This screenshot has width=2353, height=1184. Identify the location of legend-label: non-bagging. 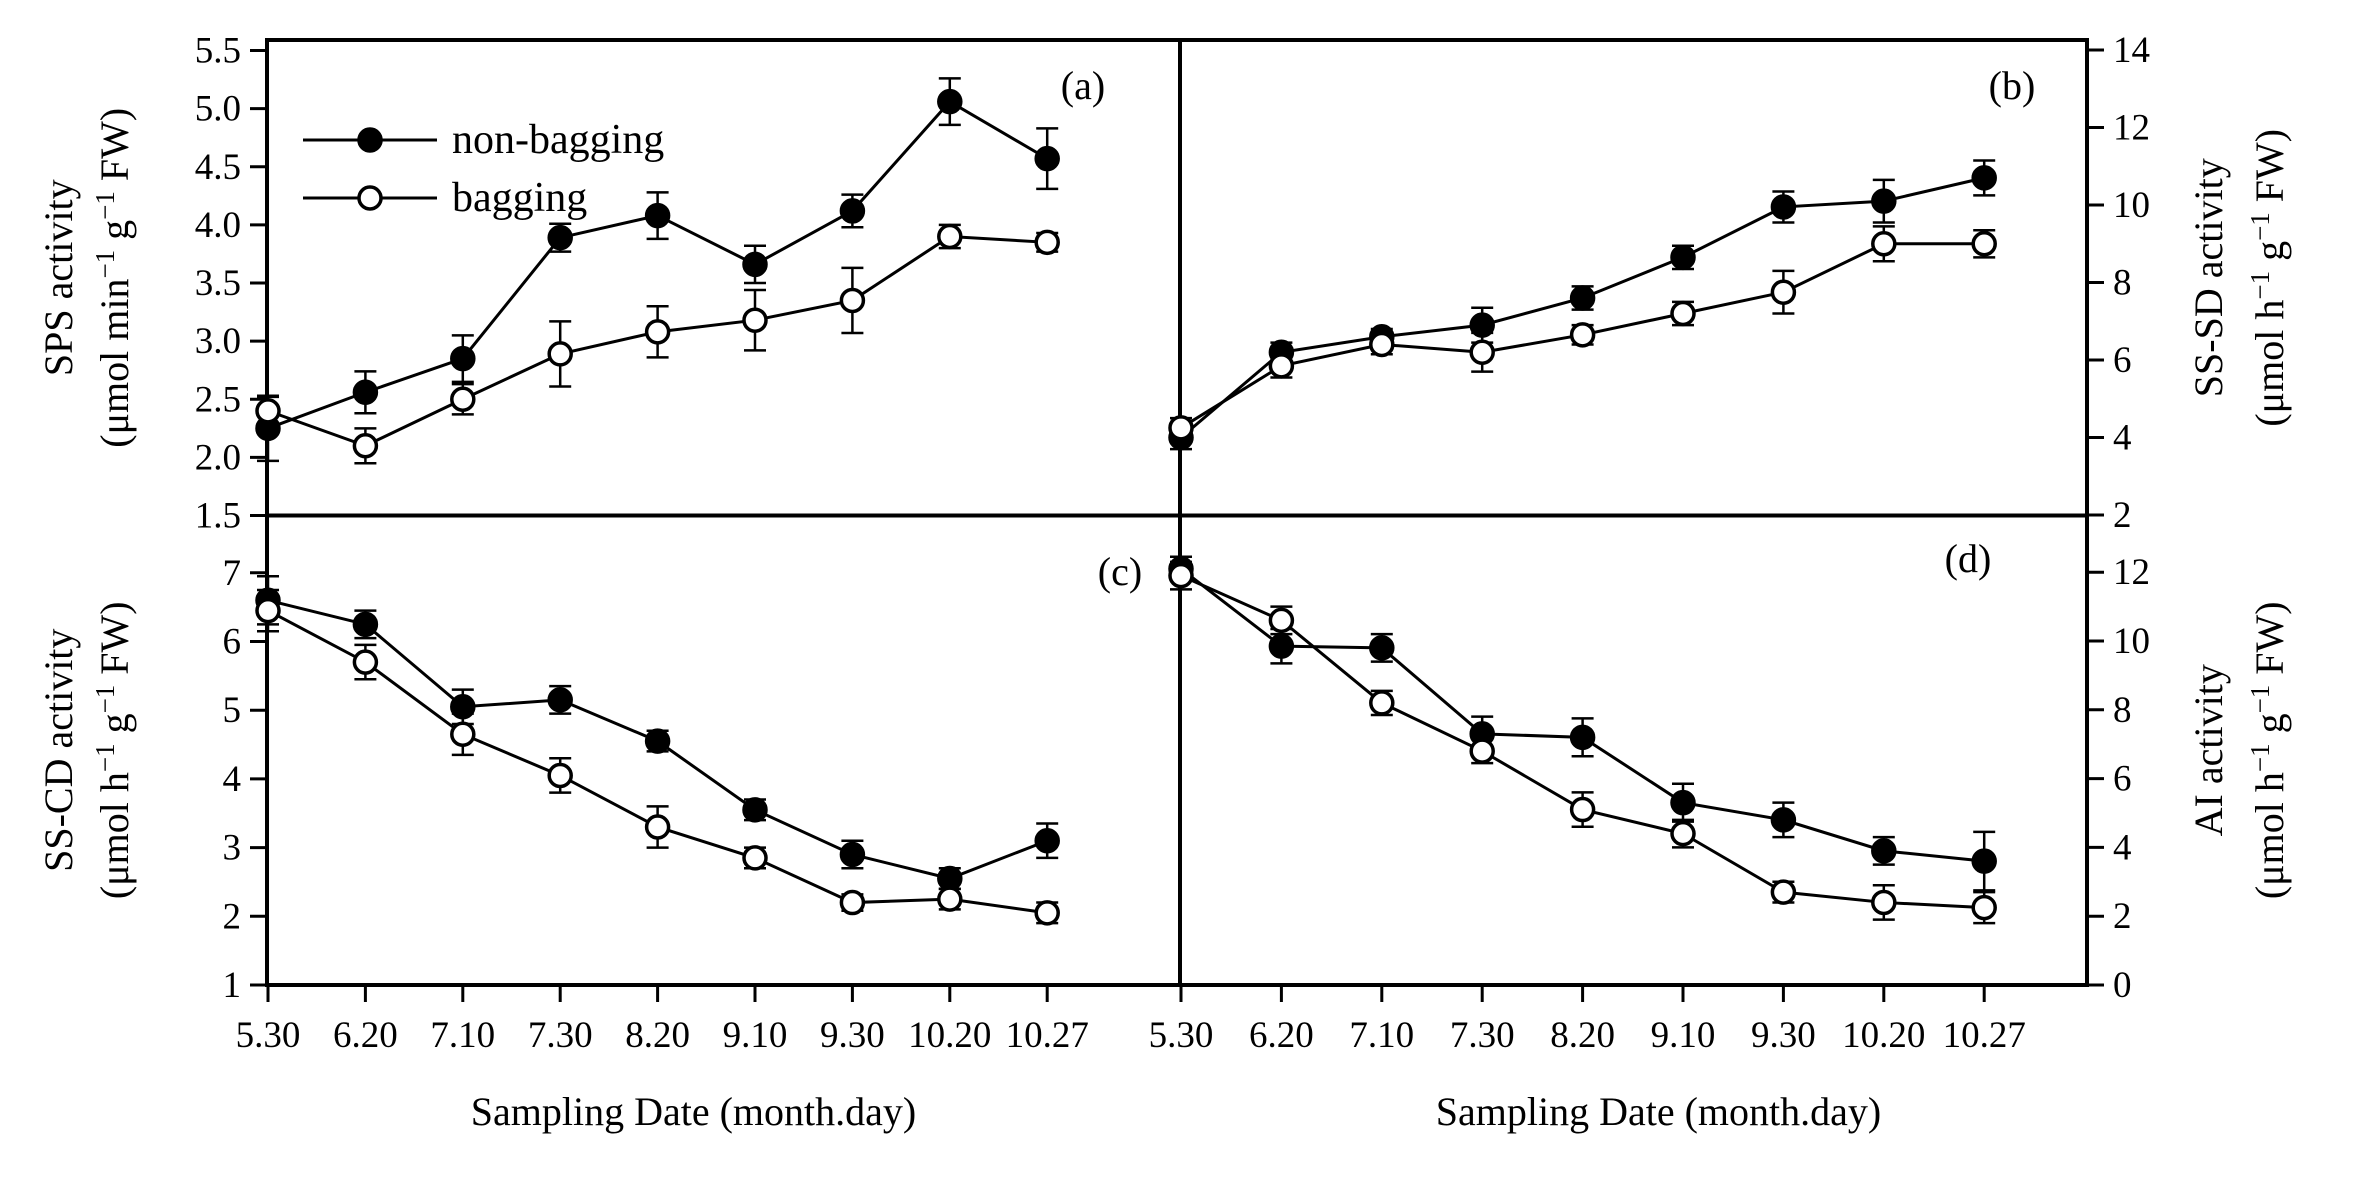
(558, 140).